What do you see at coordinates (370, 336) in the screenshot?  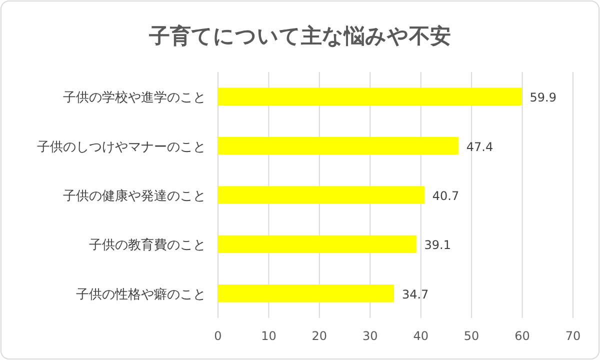 I see `x-tick-label: 30` at bounding box center [370, 336].